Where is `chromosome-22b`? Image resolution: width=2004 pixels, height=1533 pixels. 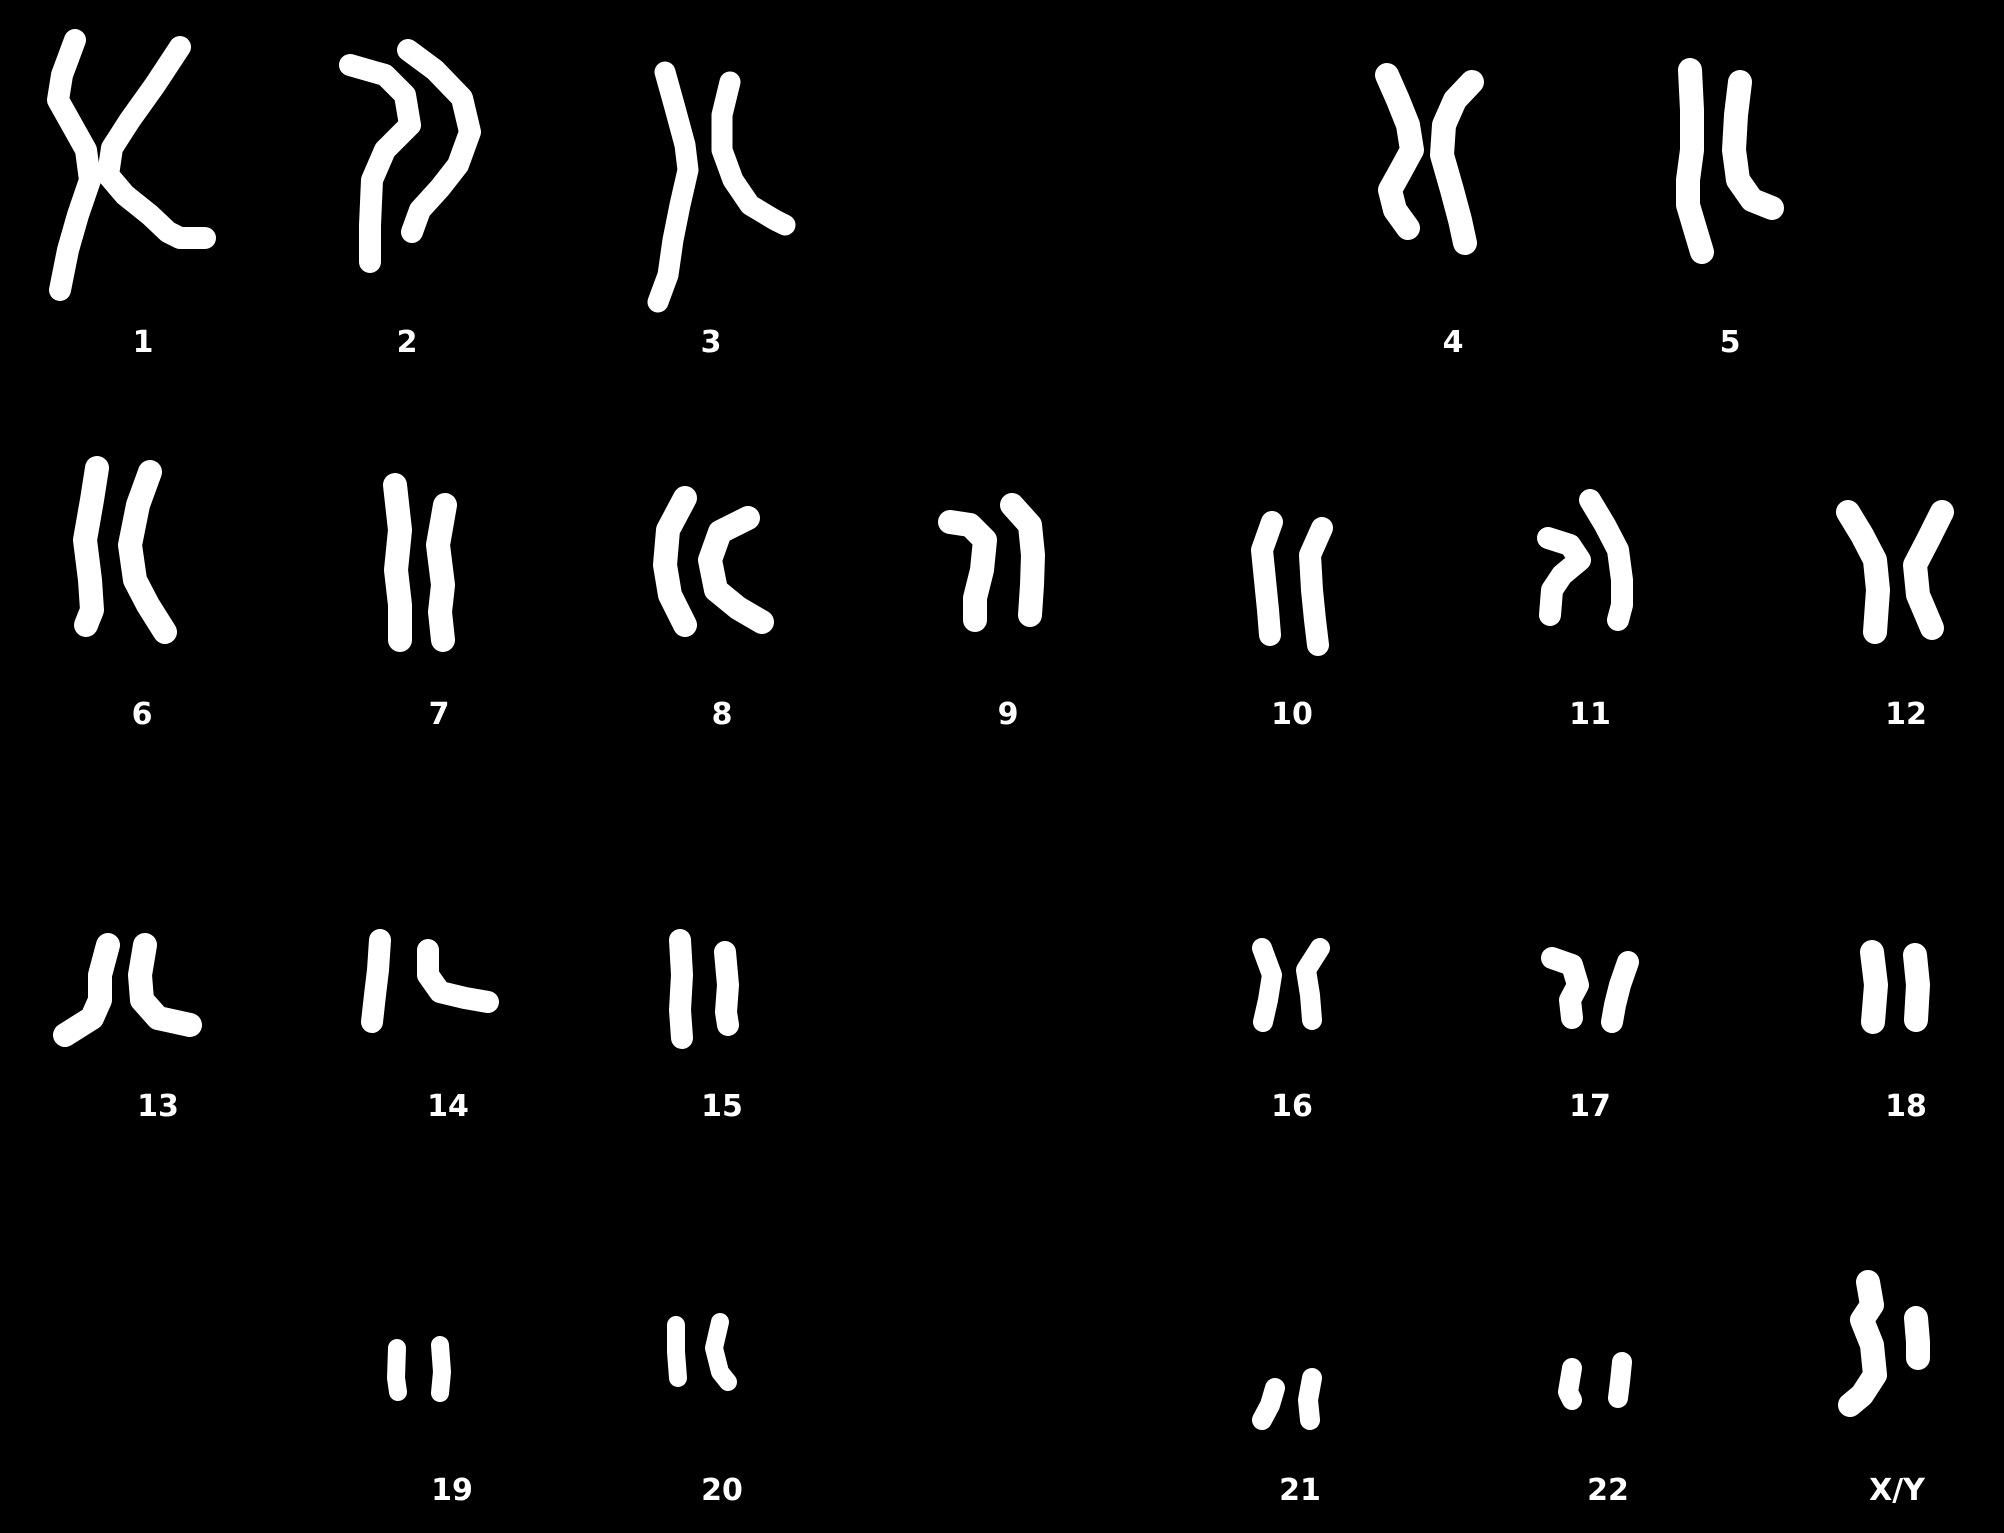
chromosome-22b is located at coordinates (1620, 1380).